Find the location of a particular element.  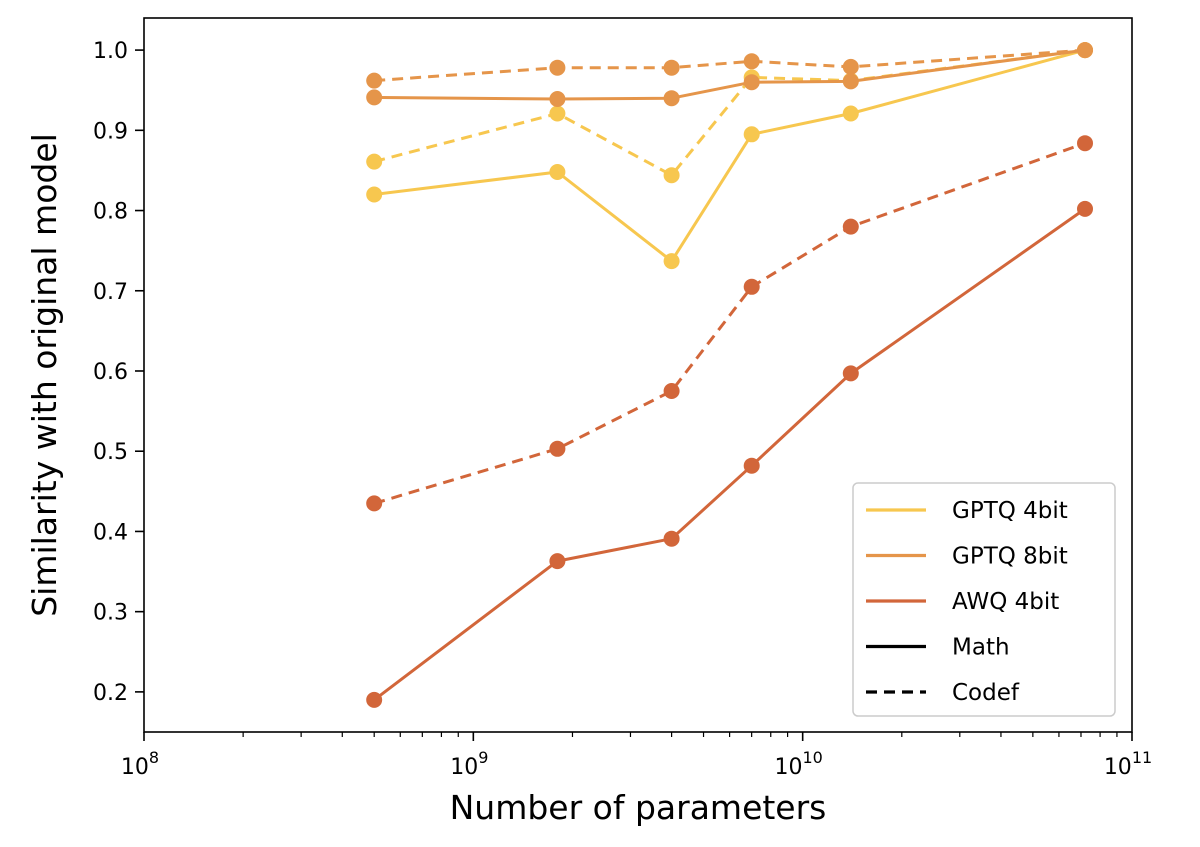

x-tick-exponent: 8 is located at coordinates (154, 757).